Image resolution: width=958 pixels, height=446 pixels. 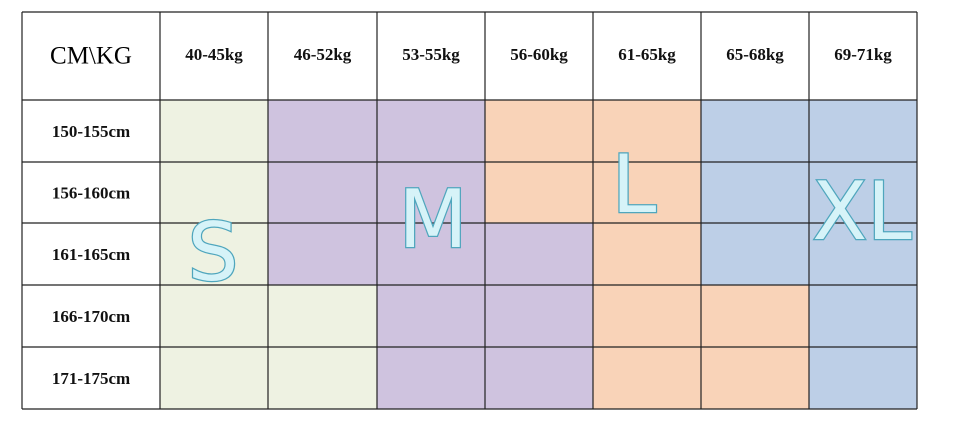 What do you see at coordinates (91, 254) in the screenshot?
I see `row-header: 161-165cm` at bounding box center [91, 254].